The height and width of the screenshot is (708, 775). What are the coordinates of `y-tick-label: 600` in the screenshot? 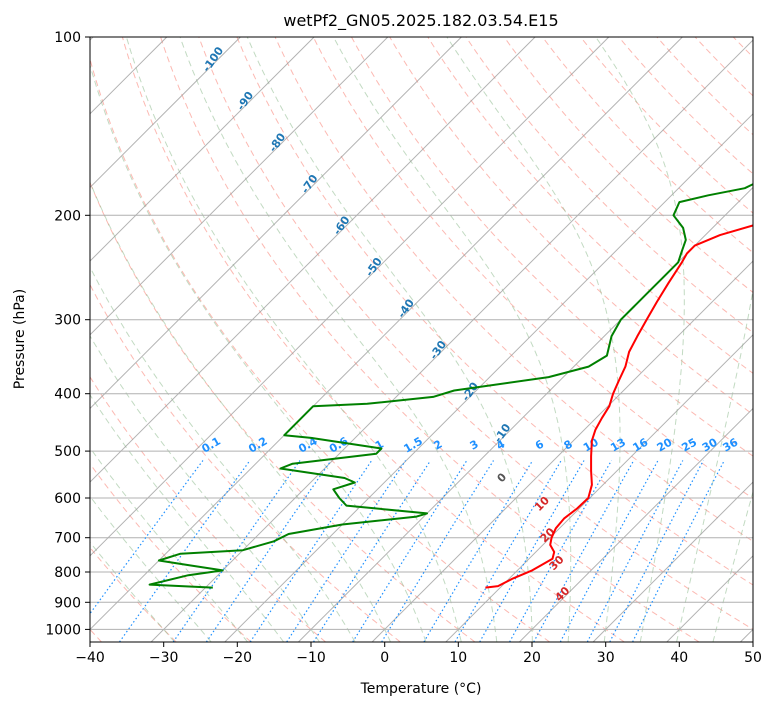 It's located at (67, 499).